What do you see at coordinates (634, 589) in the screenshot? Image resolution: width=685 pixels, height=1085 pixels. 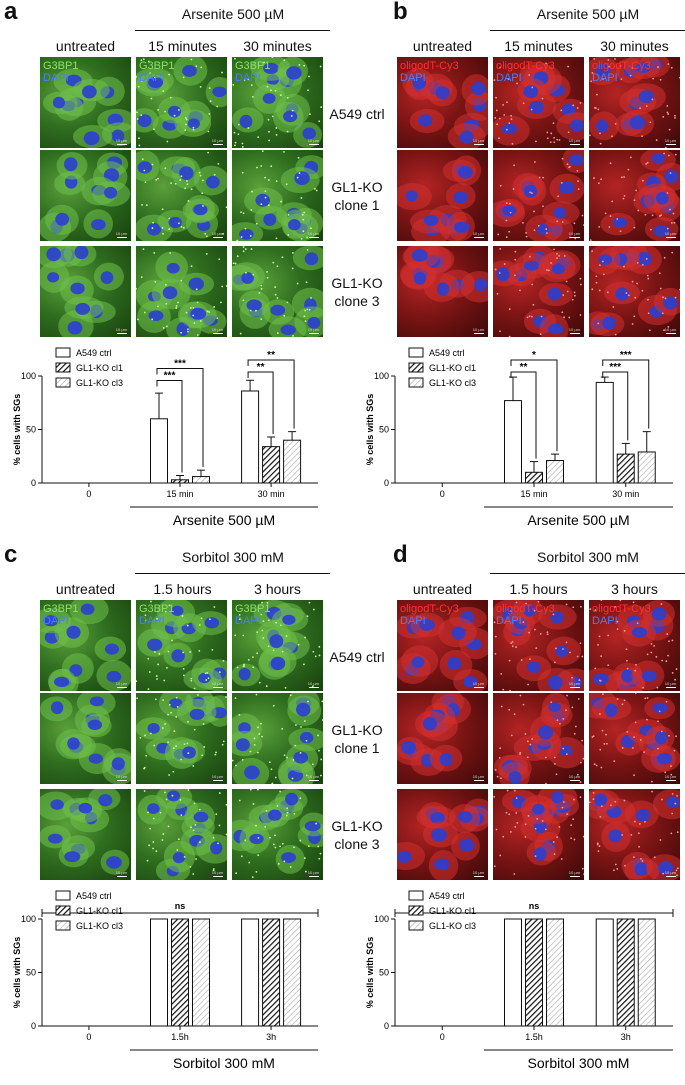 I see `column-header-time-2: 3 hours` at bounding box center [634, 589].